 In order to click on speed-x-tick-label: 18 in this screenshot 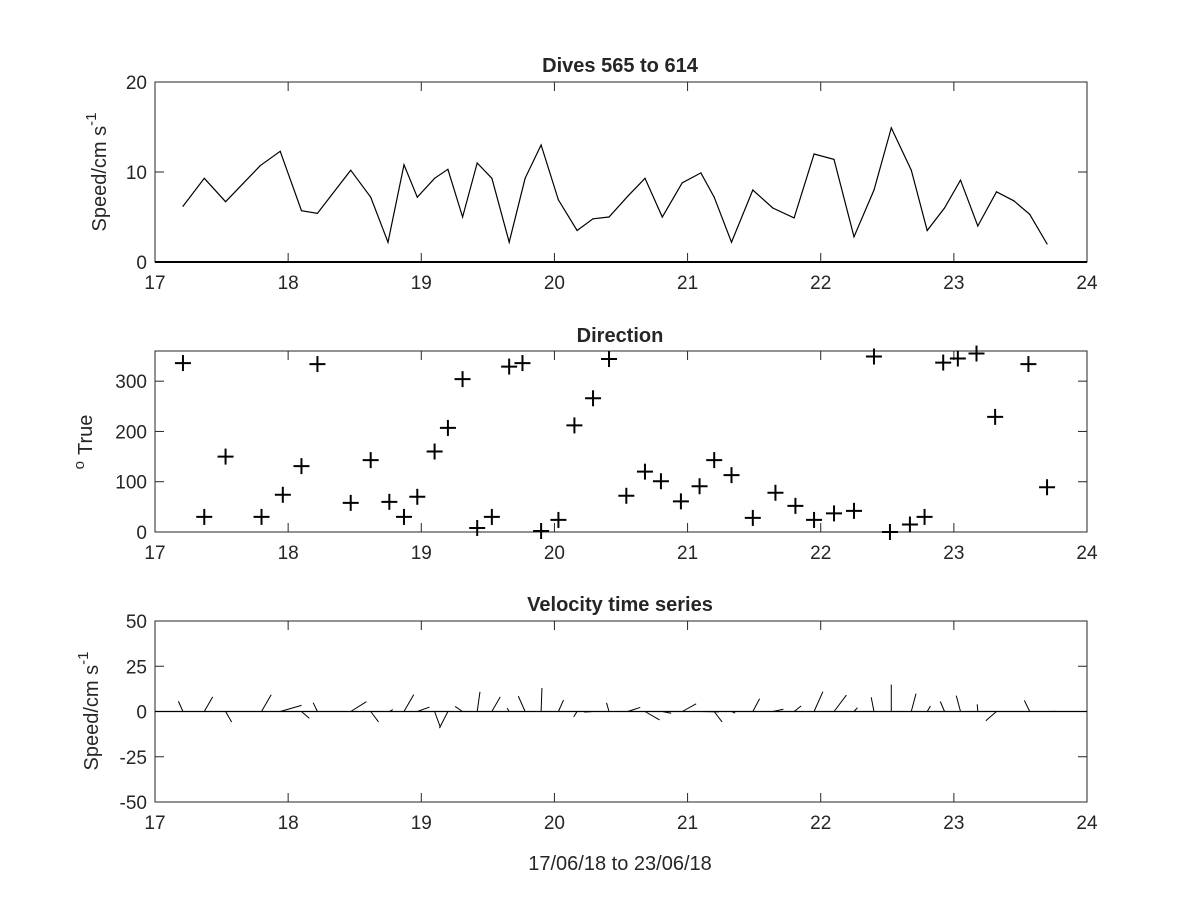, I will do `click(288, 283)`.